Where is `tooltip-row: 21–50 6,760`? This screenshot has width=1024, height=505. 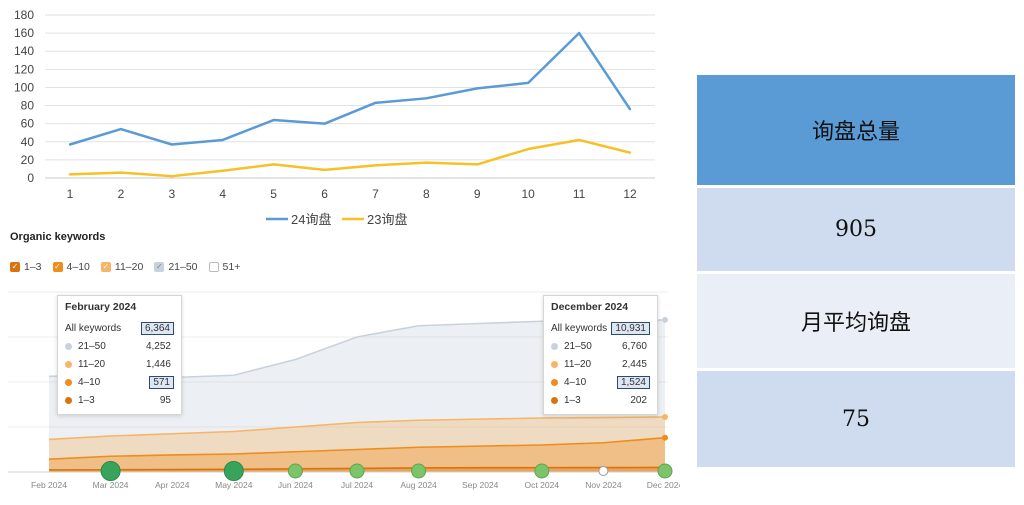 tooltip-row: 21–50 6,760 is located at coordinates (600, 346).